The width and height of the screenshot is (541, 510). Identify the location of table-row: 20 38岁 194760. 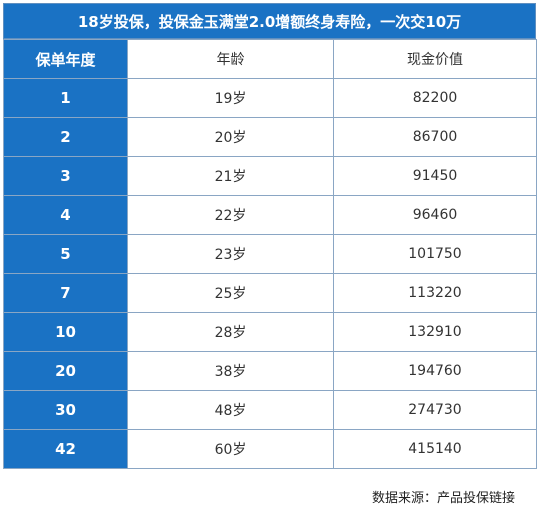
(270, 371).